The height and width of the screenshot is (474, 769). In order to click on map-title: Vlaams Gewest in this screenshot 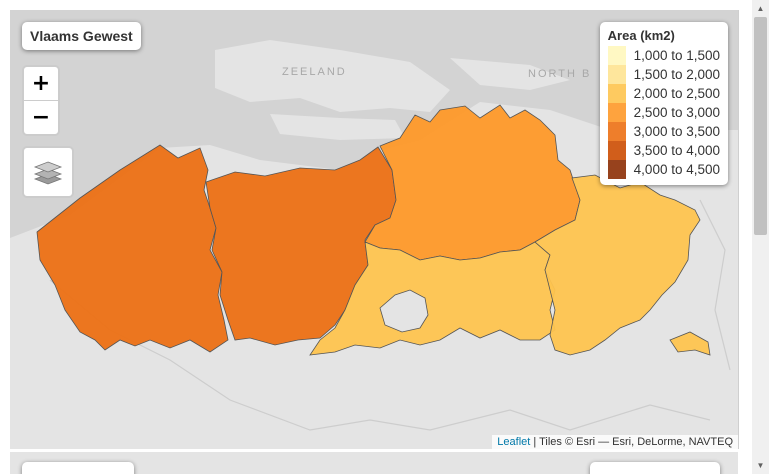, I will do `click(81, 36)`.